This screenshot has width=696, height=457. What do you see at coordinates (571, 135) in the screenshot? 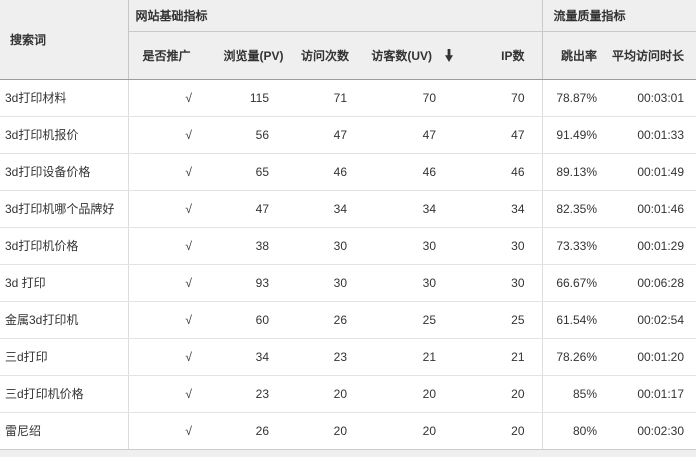
I see `bounce-rate-cell: 91.49%` at bounding box center [571, 135].